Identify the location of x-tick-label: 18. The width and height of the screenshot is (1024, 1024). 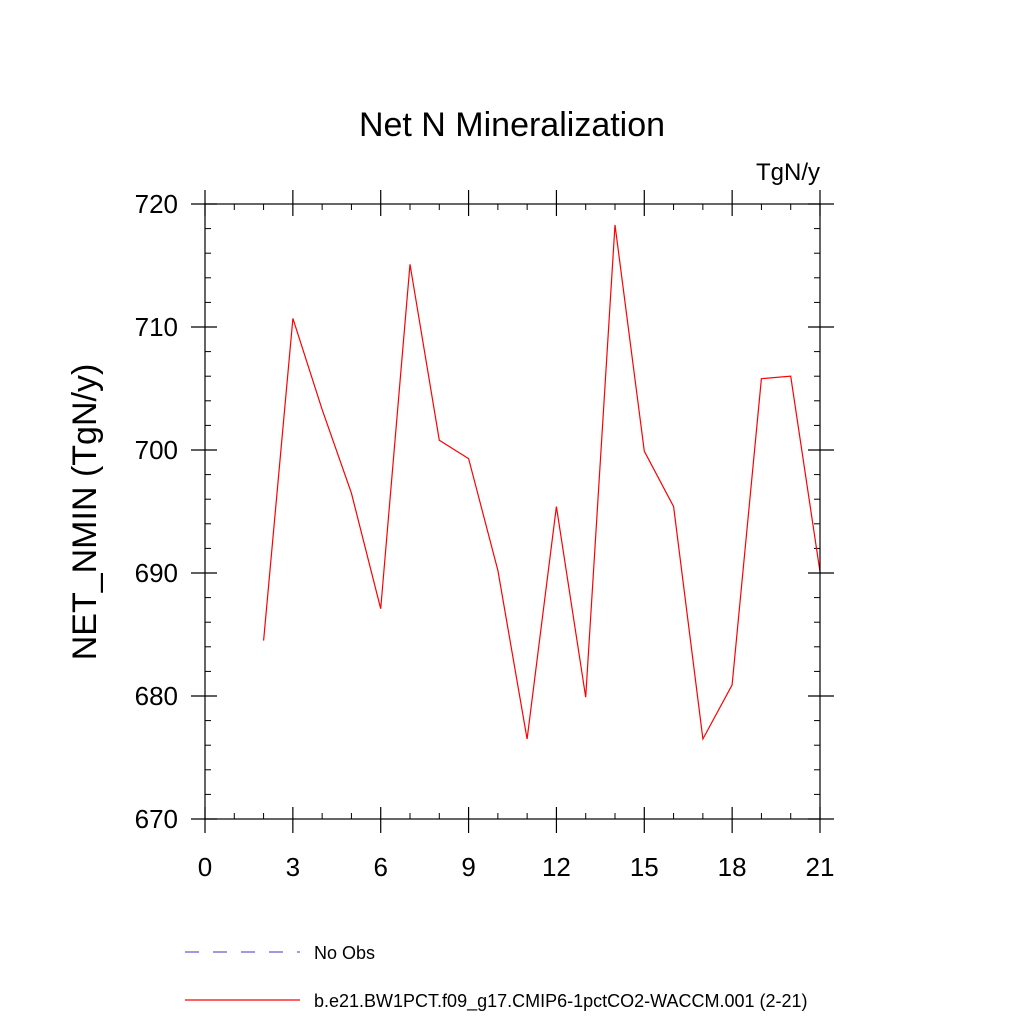
(732, 867).